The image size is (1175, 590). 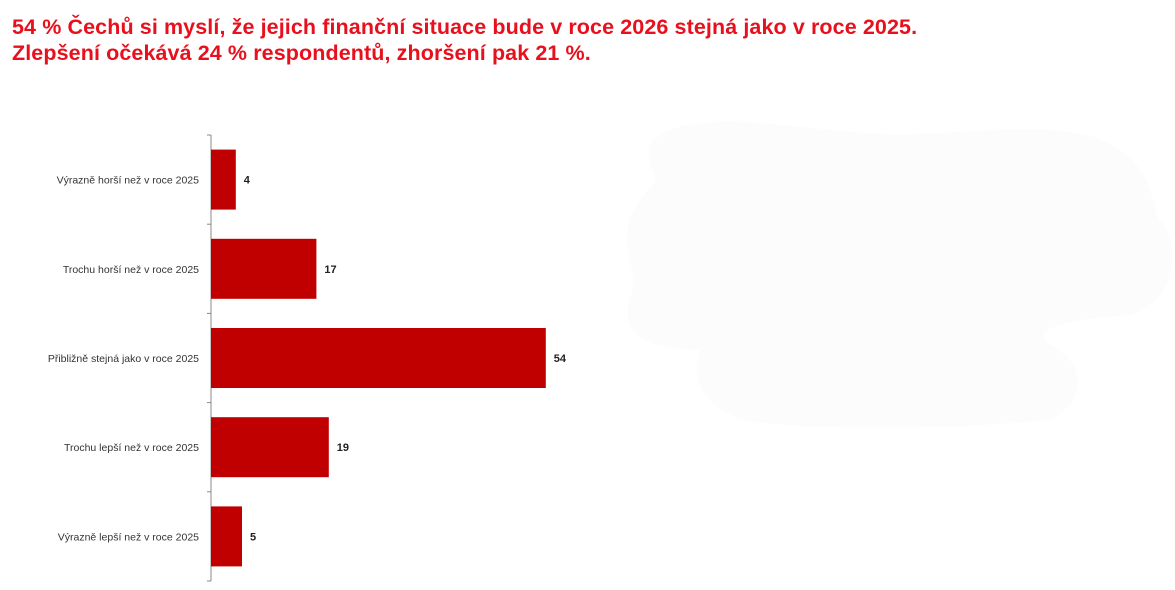 I want to click on data-label: 54, so click(x=560, y=359).